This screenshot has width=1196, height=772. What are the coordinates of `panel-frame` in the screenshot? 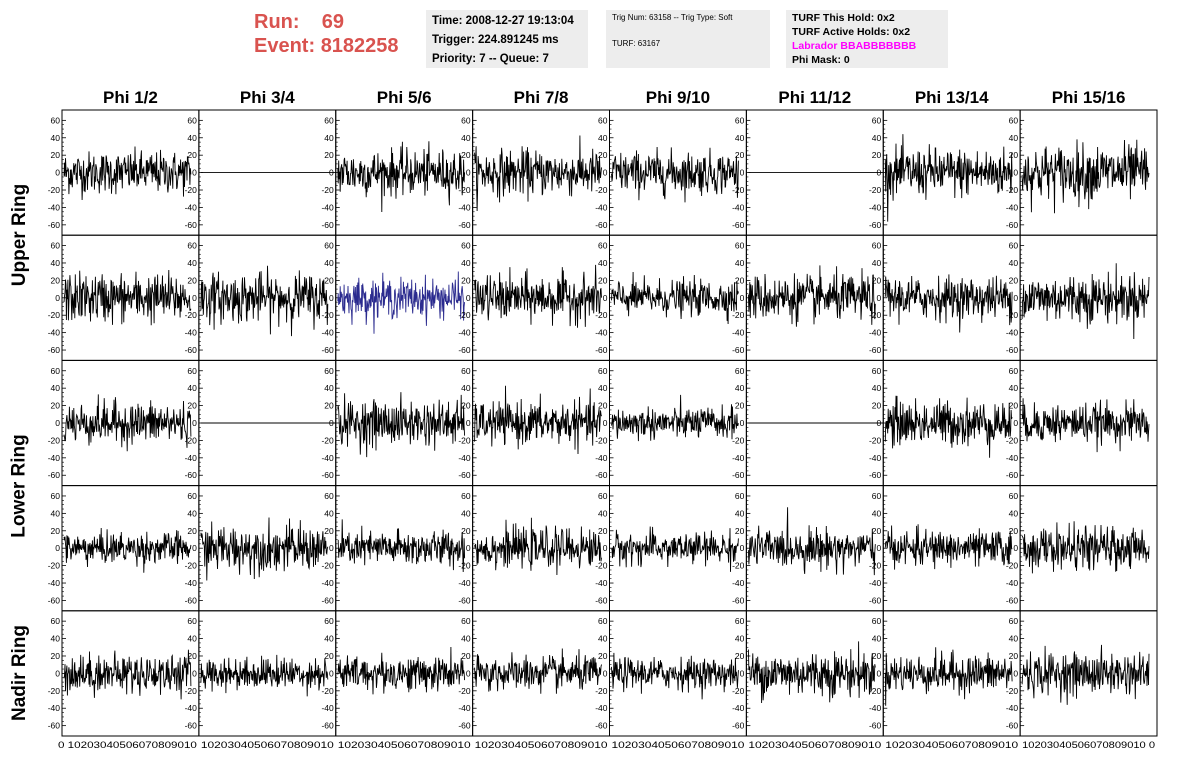 It's located at (678, 673).